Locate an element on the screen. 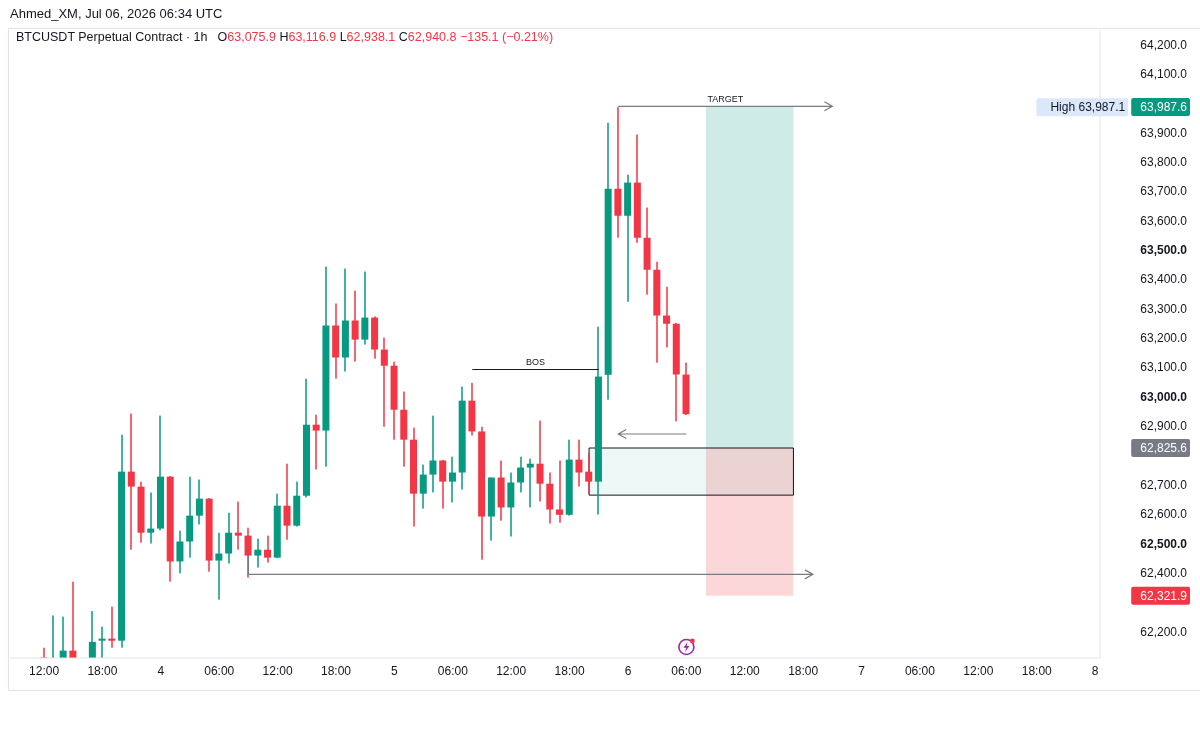 The height and width of the screenshot is (732, 1200). y-tick-label: 62,200.0 is located at coordinates (1164, 631).